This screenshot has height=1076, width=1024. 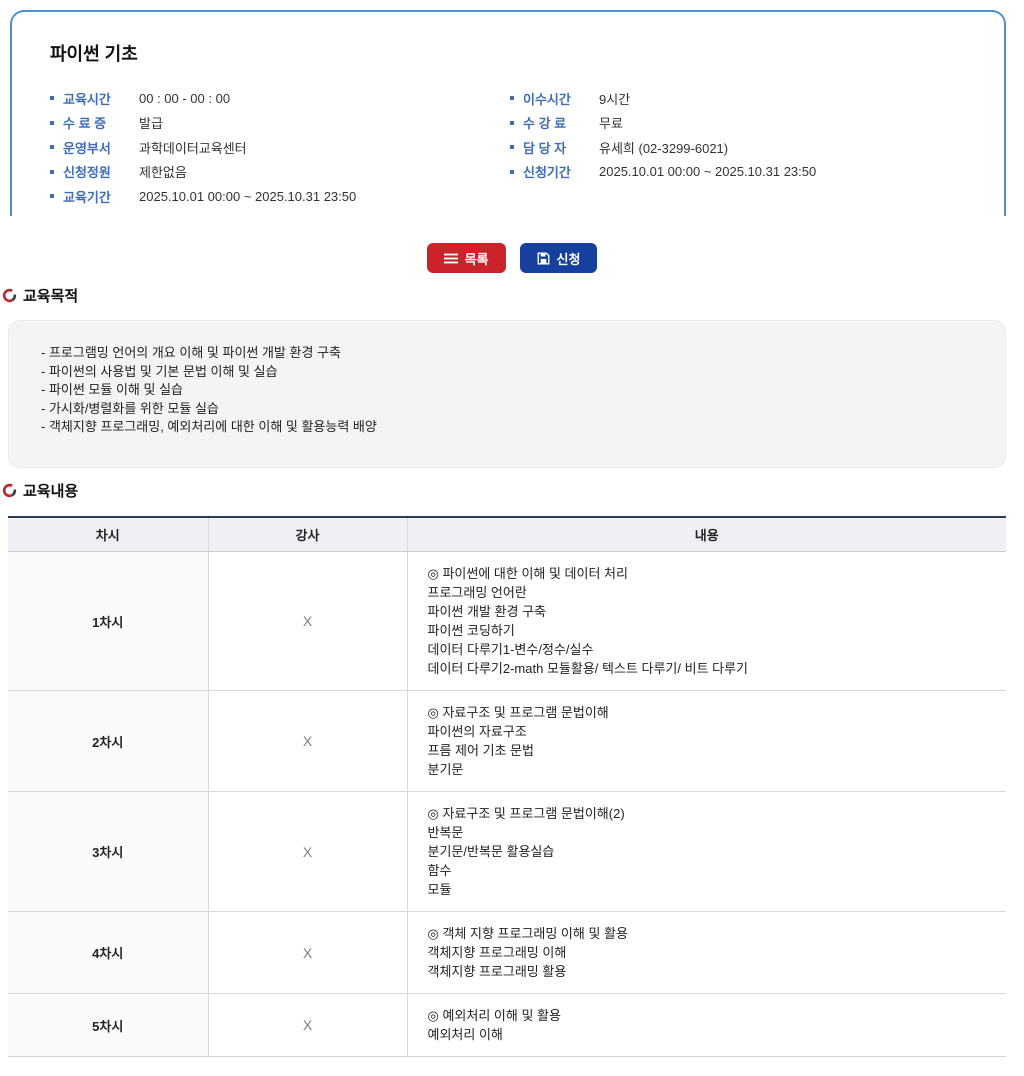 I want to click on table-header-instructor: 강사, so click(x=307, y=534).